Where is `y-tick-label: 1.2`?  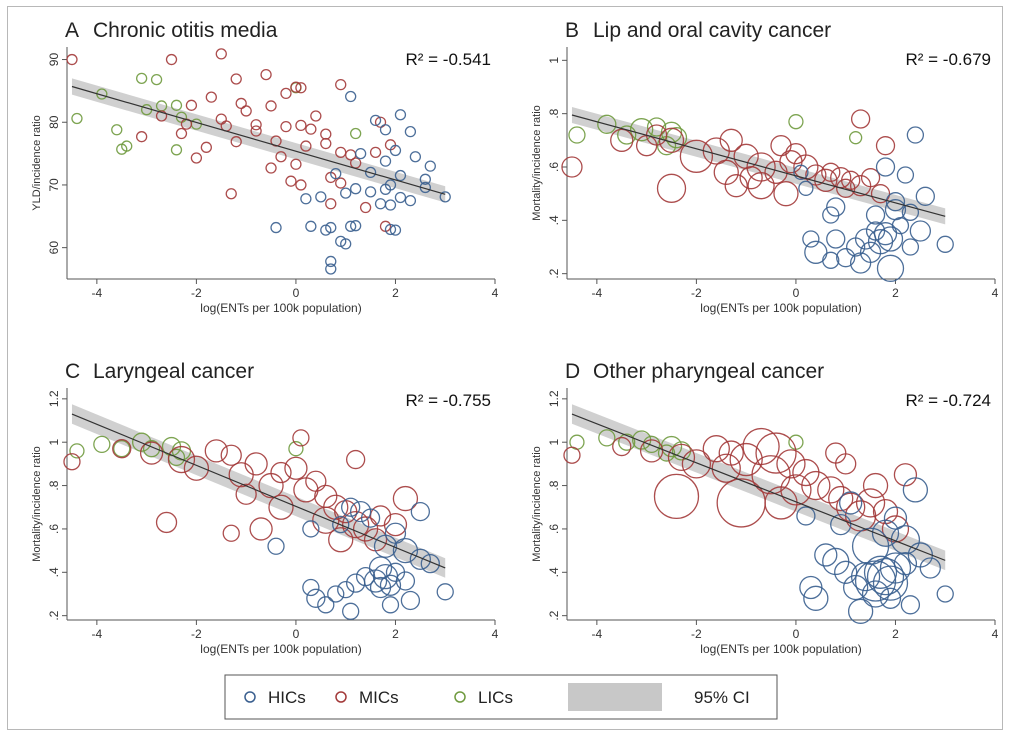
y-tick-label: 1.2 is located at coordinates (54, 398).